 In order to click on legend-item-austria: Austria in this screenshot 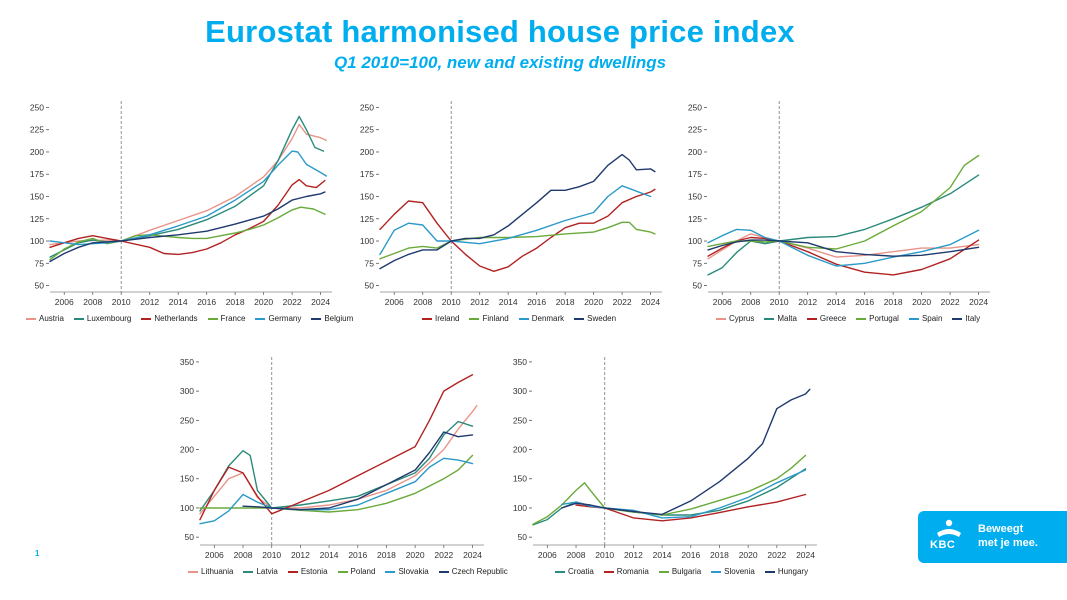, I will do `click(45, 318)`.